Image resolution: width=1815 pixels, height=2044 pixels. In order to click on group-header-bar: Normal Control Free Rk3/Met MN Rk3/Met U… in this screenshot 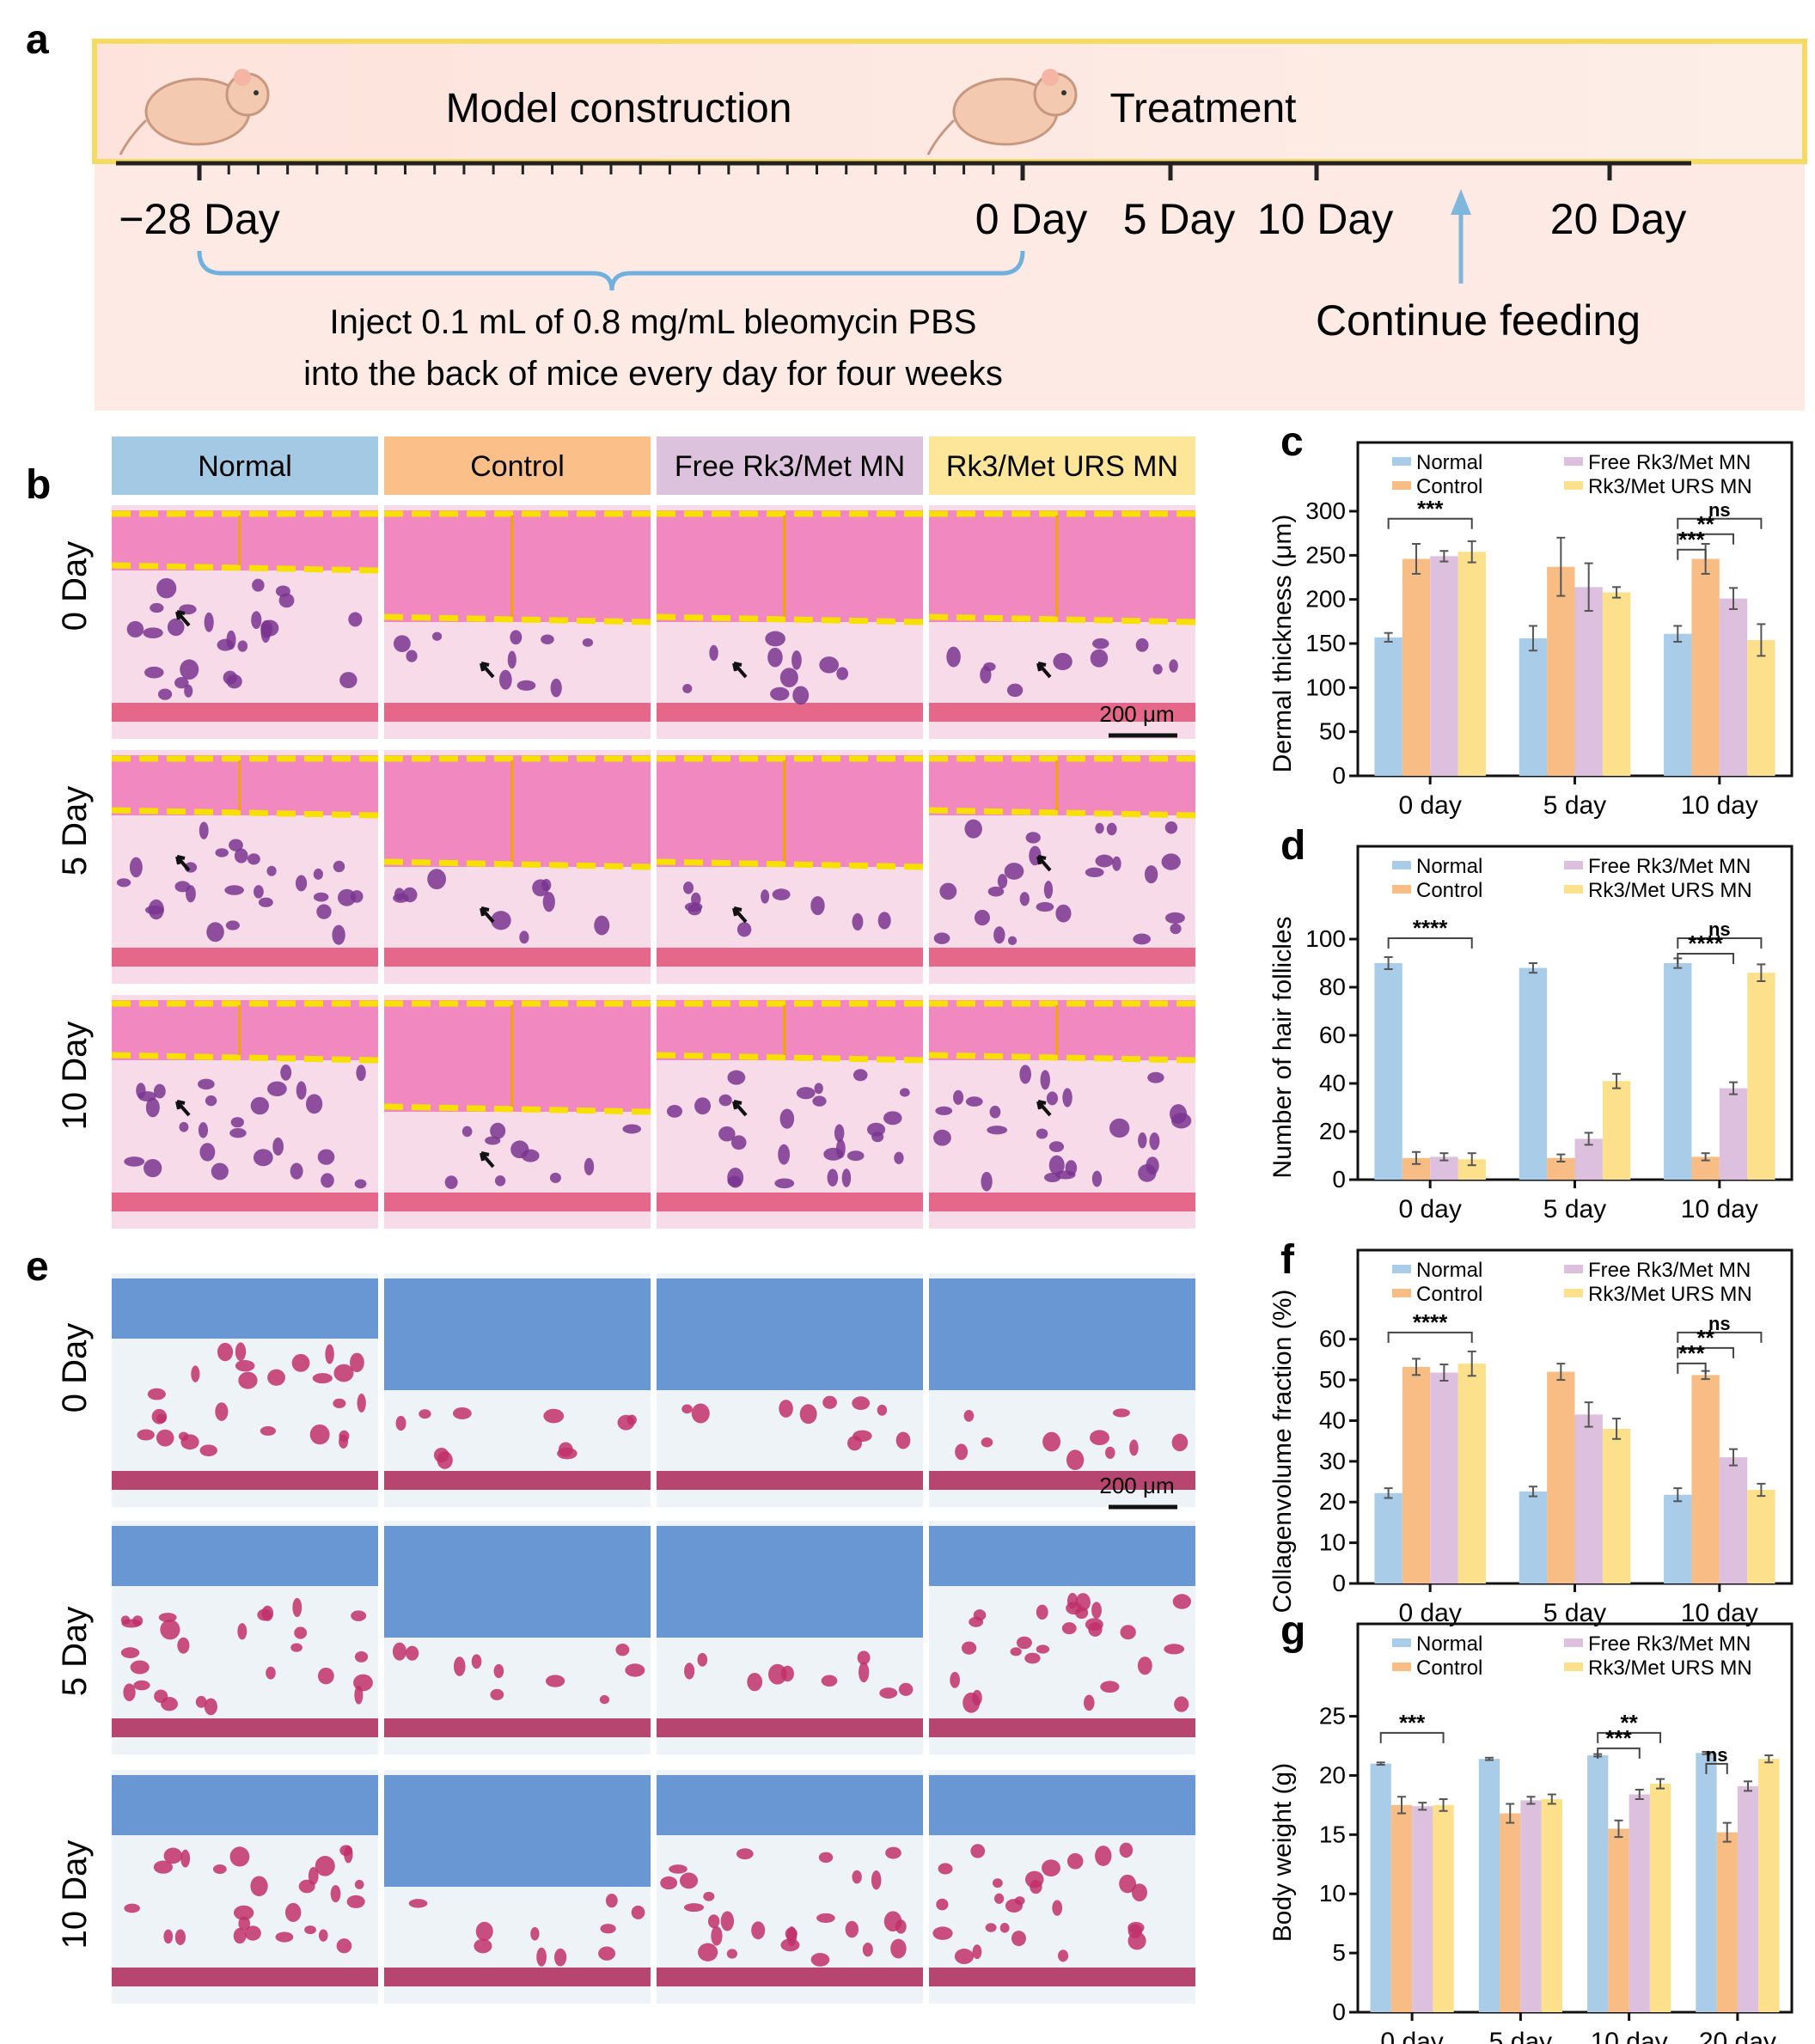, I will do `click(653, 465)`.